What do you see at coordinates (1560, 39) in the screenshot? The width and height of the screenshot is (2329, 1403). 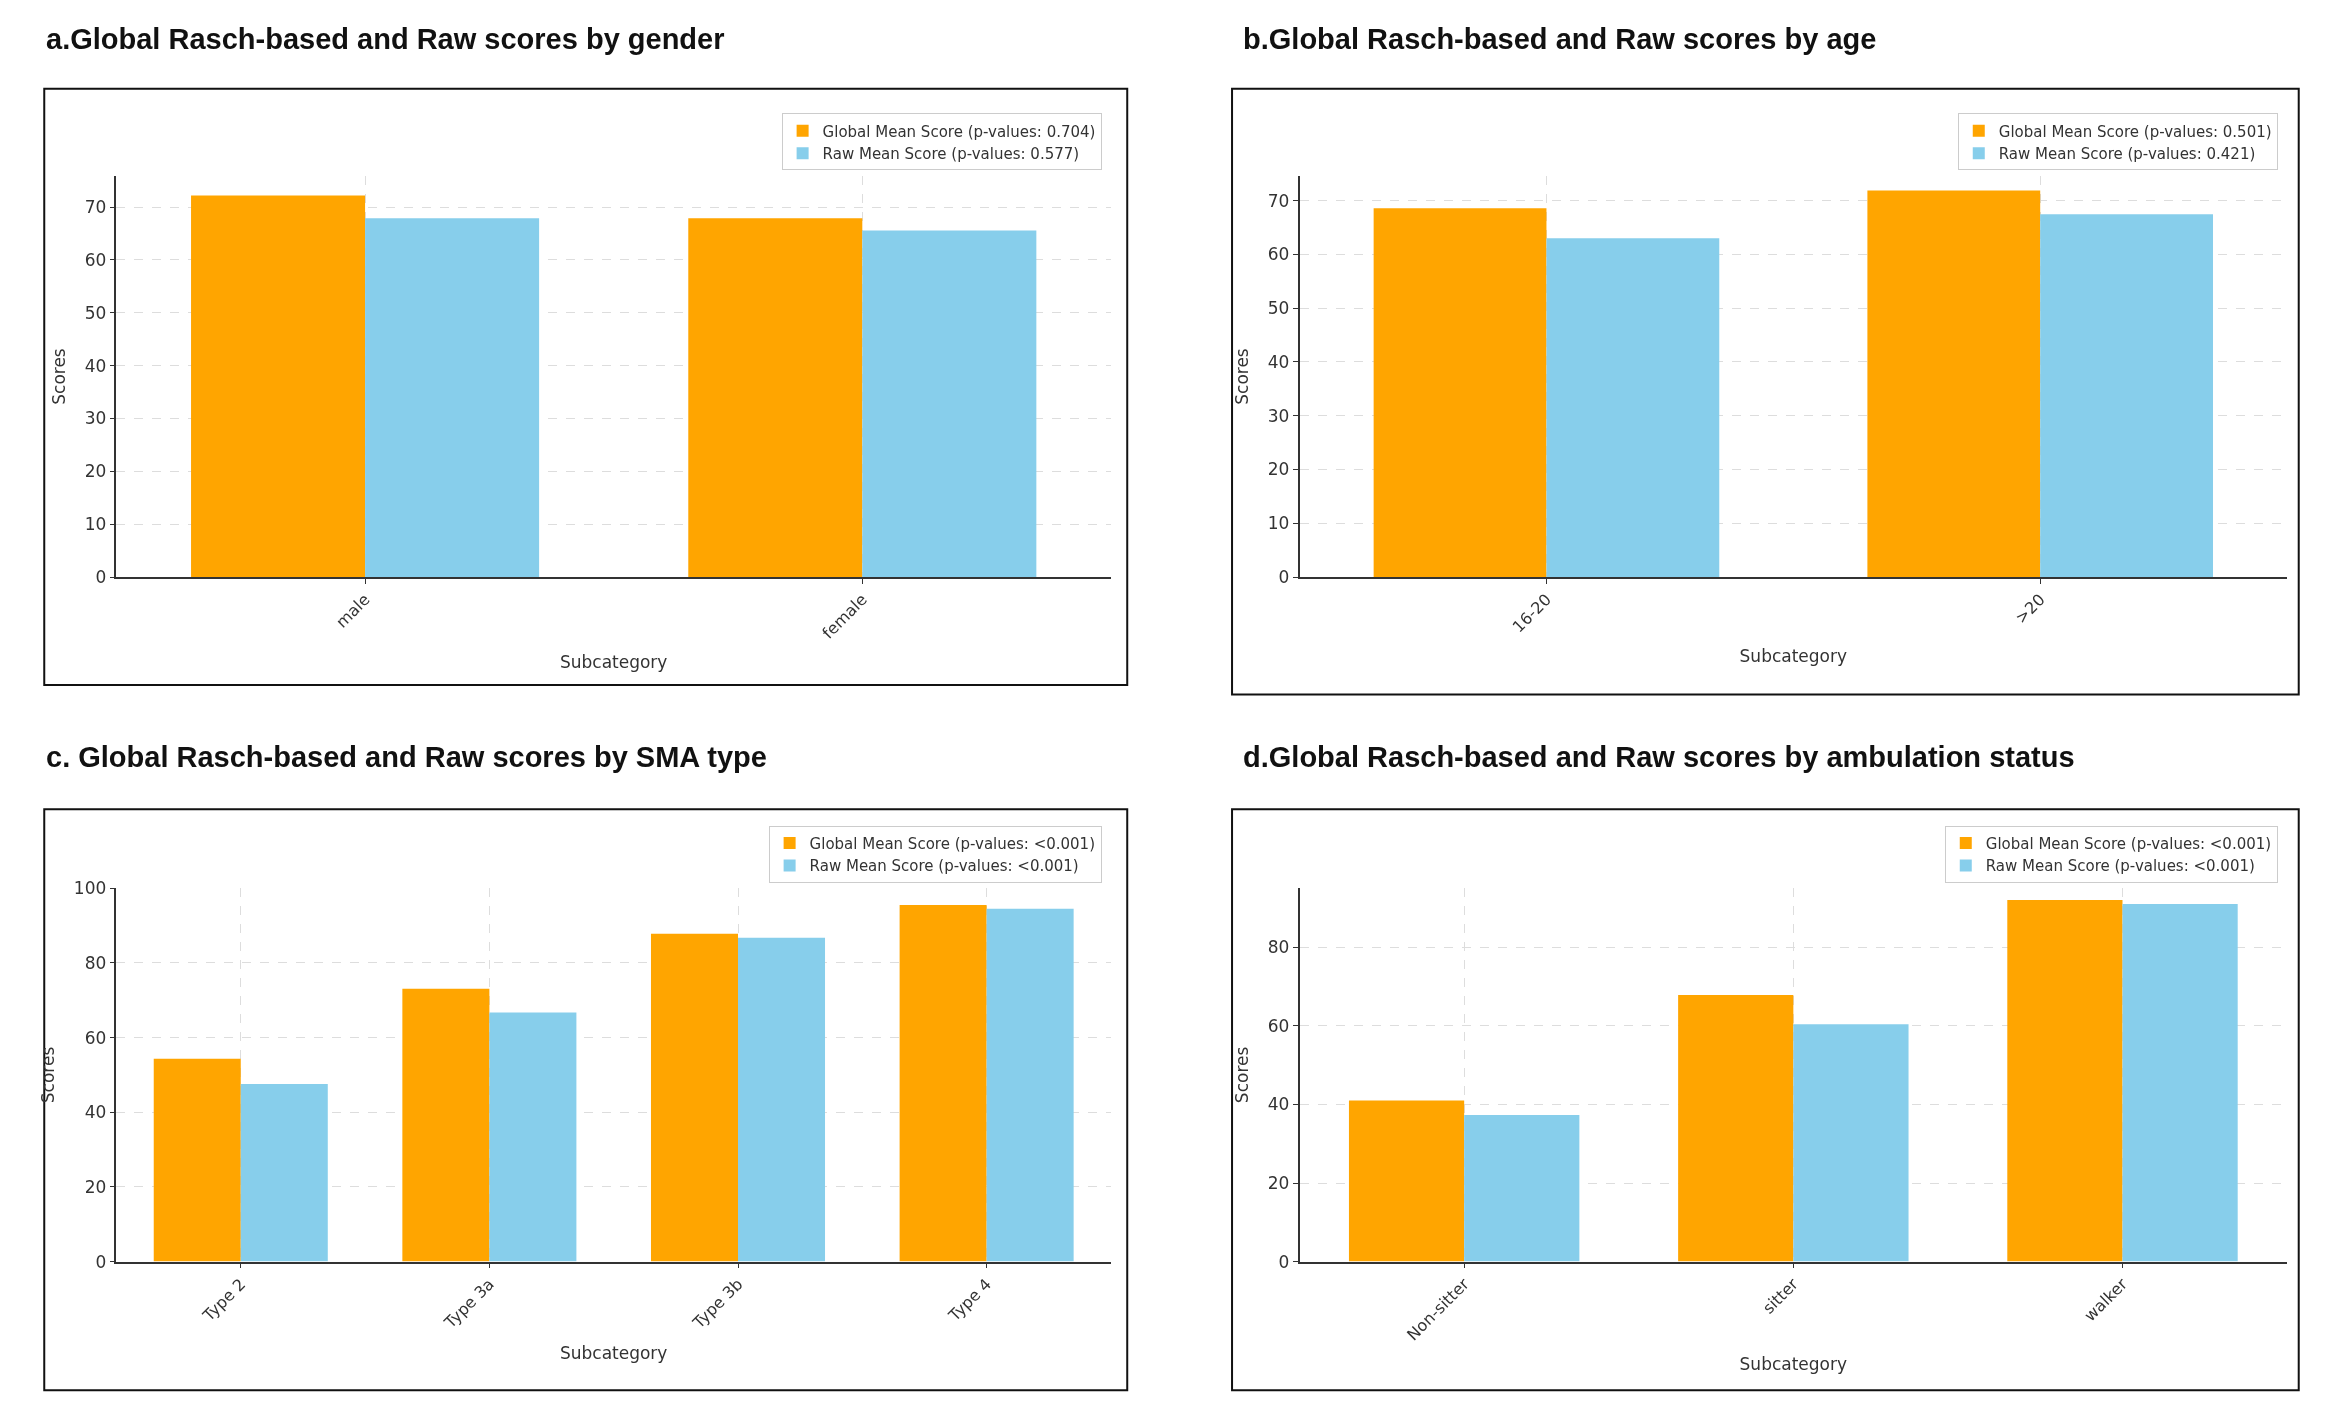 I see `chart-title: b.Global Rasch-based and Raw scores by age` at bounding box center [1560, 39].